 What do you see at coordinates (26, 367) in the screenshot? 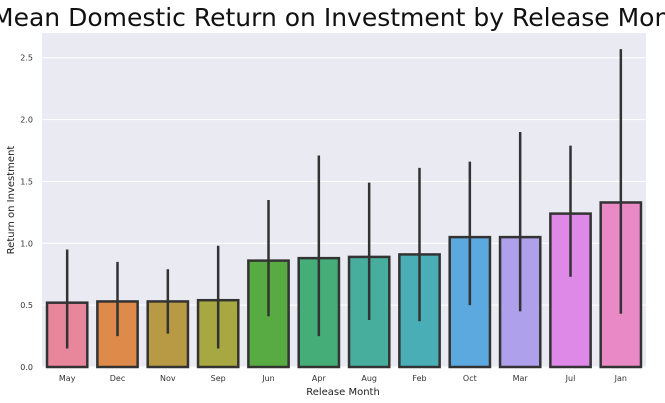
I see `y-tick-label: 0.0` at bounding box center [26, 367].